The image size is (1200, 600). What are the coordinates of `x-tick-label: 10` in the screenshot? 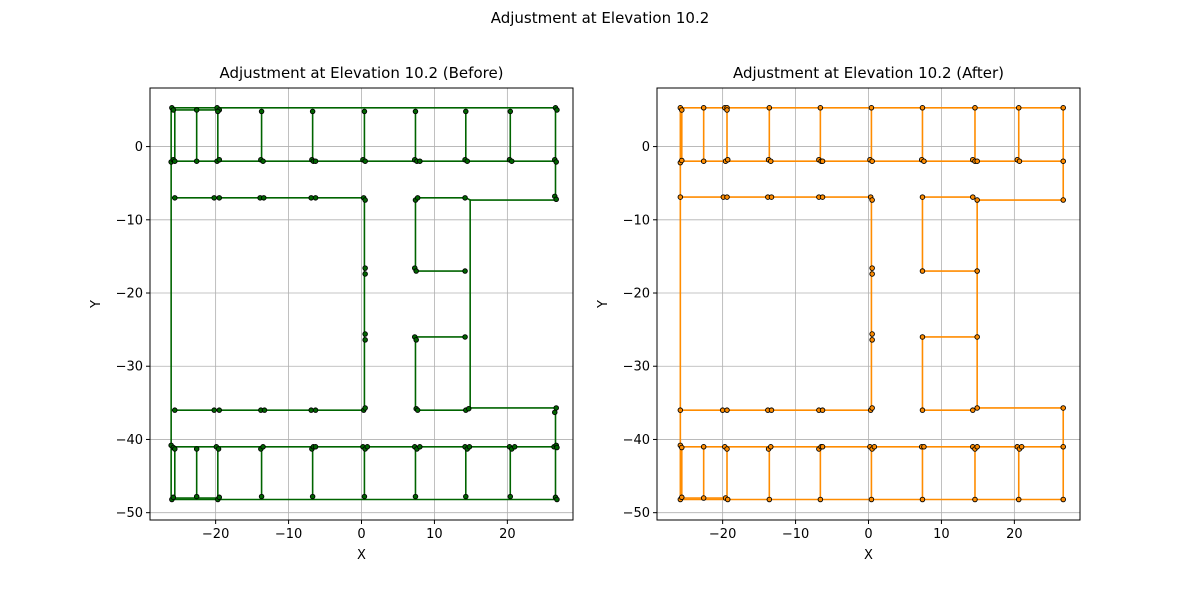 It's located at (941, 534).